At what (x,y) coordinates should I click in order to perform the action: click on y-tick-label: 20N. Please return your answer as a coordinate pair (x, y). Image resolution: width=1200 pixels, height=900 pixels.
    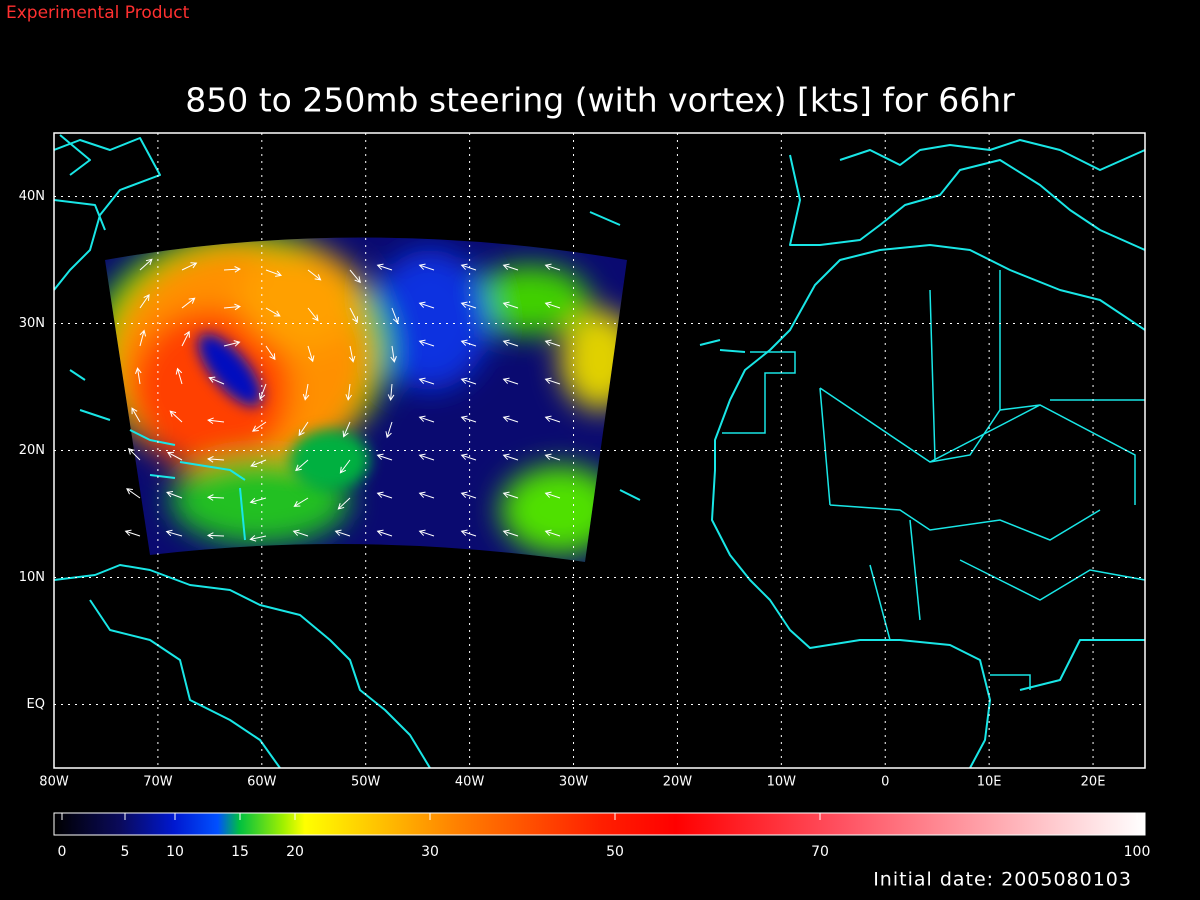
    Looking at the image, I should click on (32, 450).